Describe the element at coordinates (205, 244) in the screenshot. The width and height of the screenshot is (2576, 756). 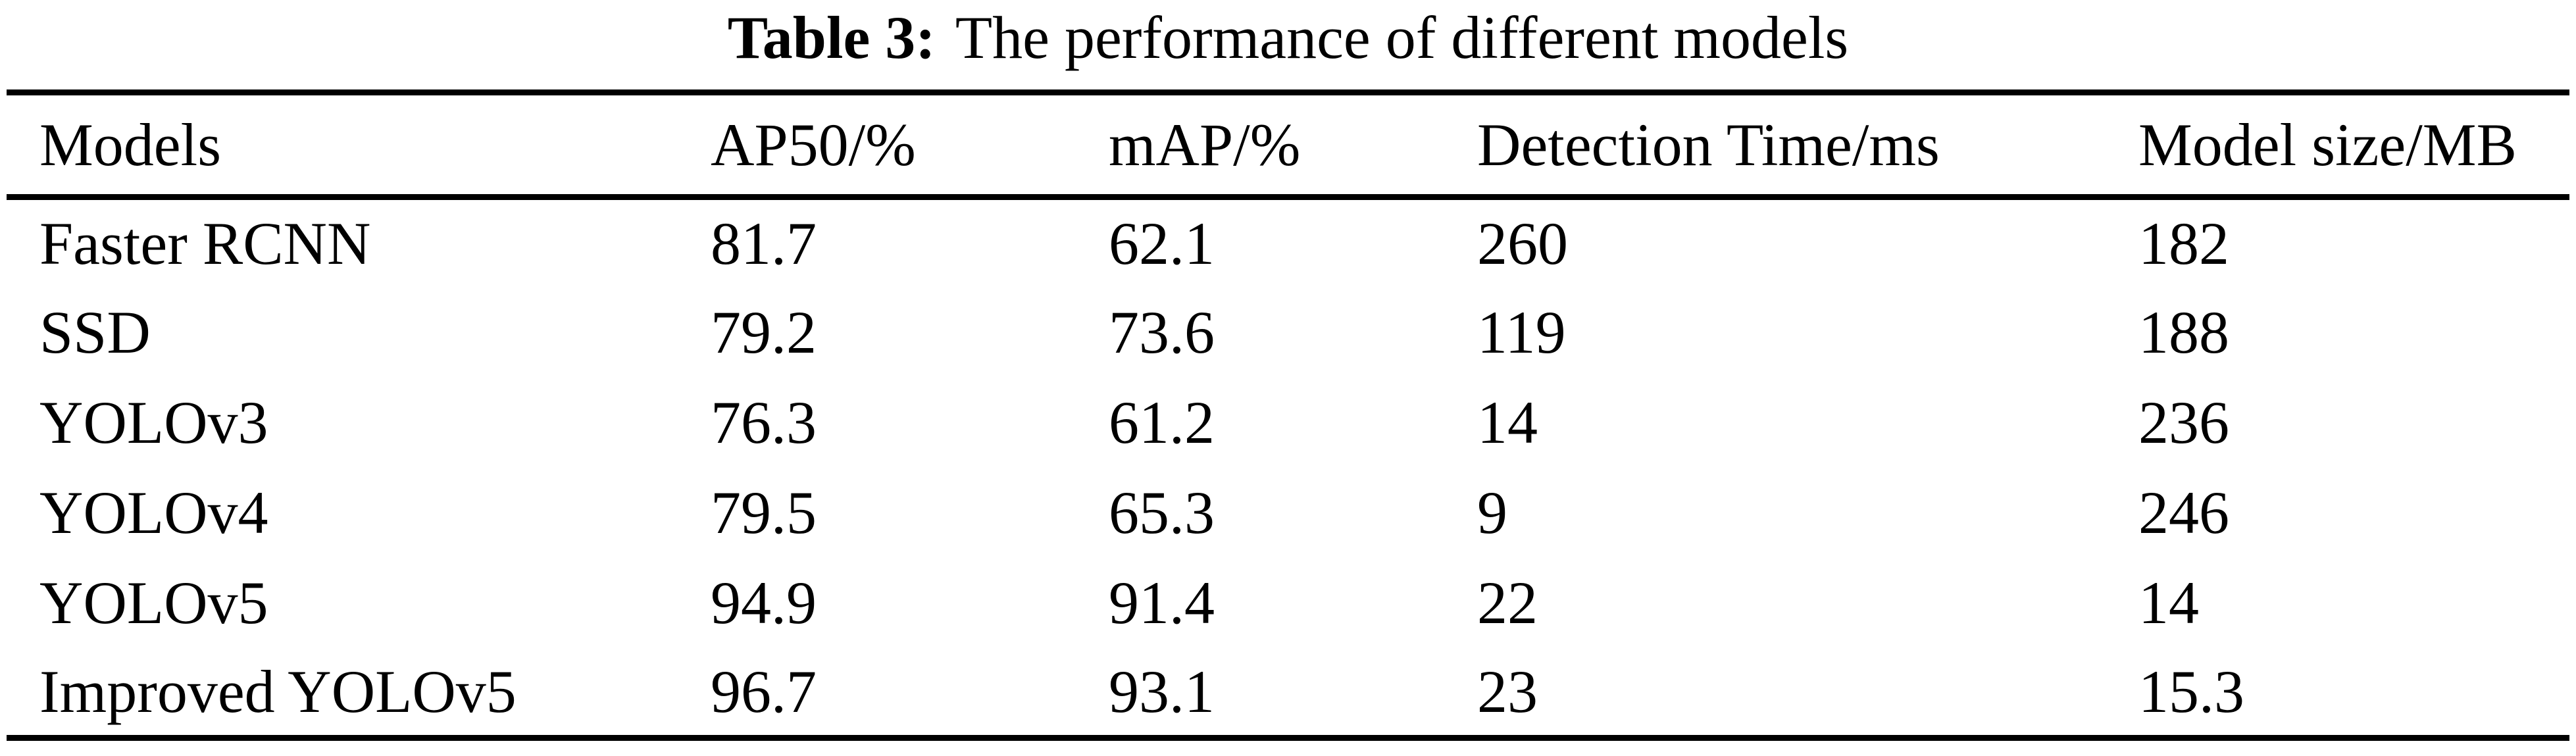
I see `cell-model-name: Faster RCNN` at that location.